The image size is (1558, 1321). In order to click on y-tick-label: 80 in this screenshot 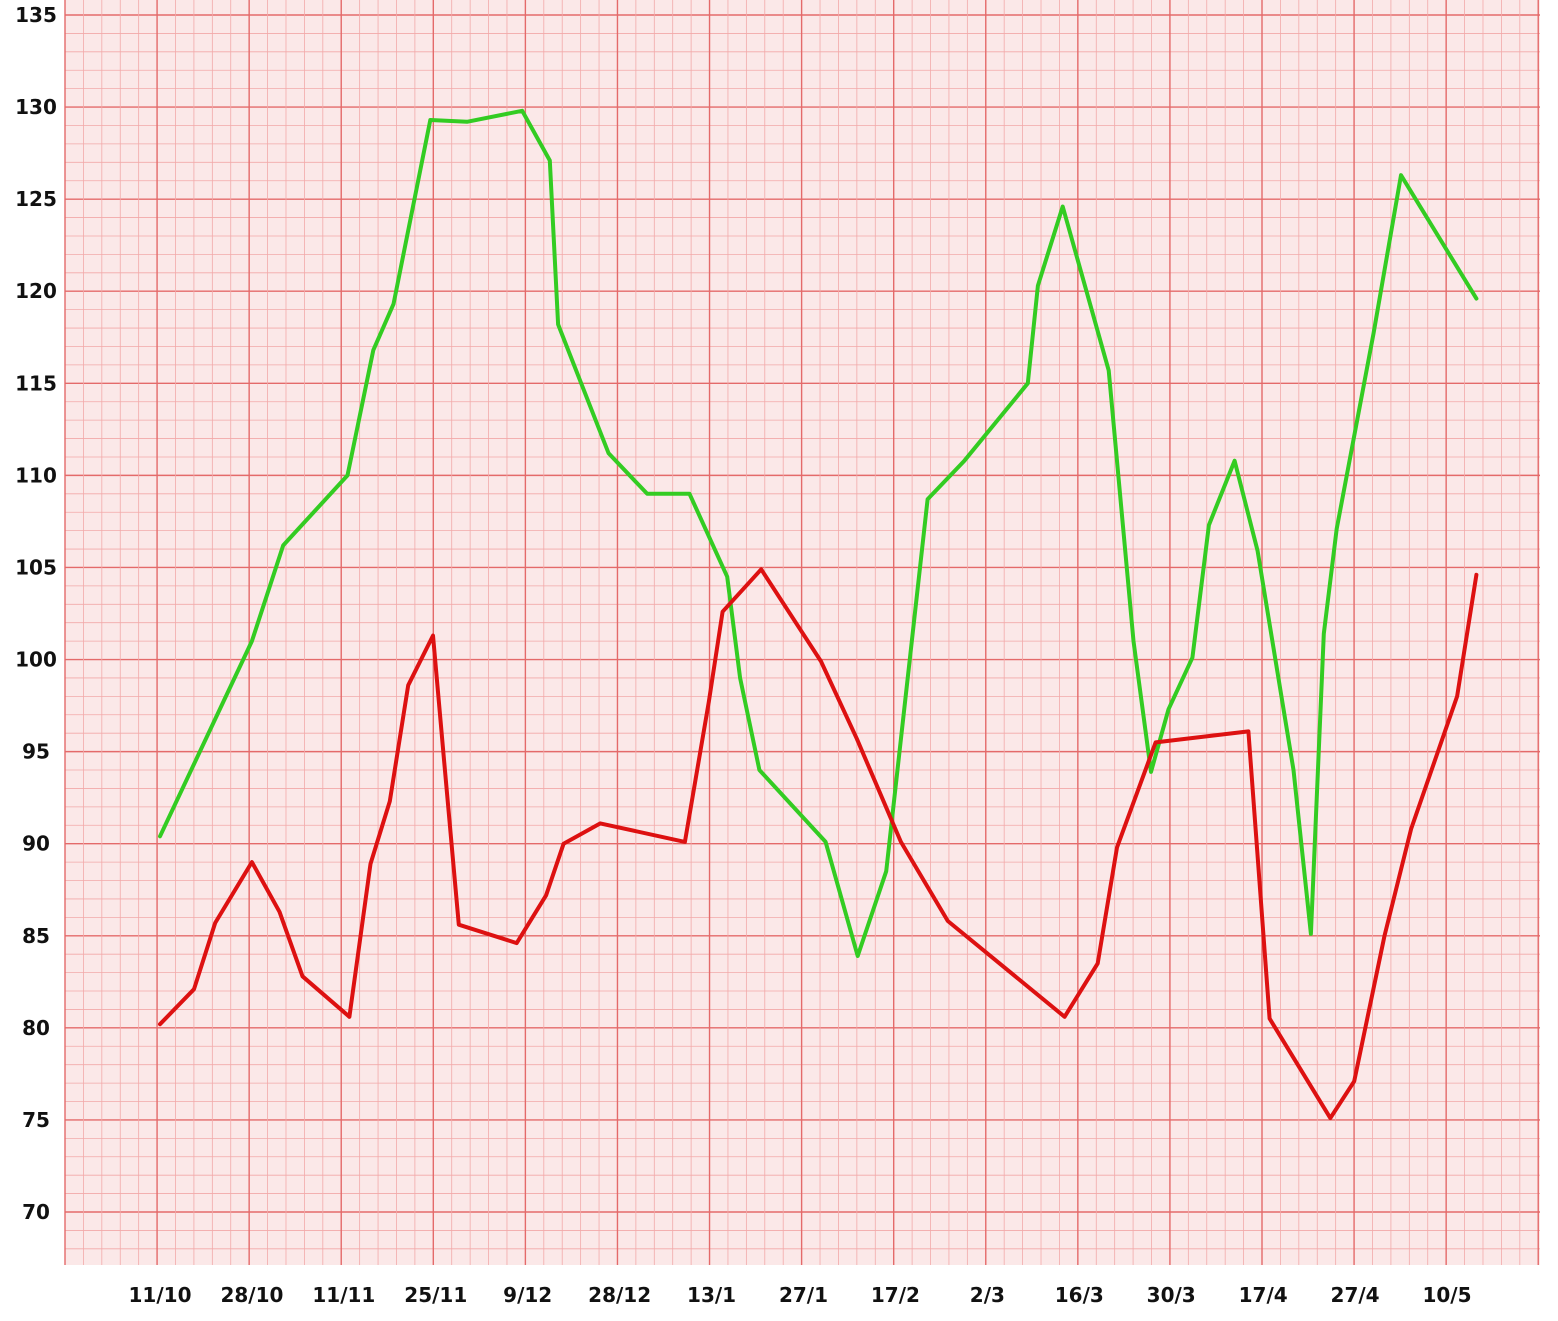, I will do `click(36, 1028)`.